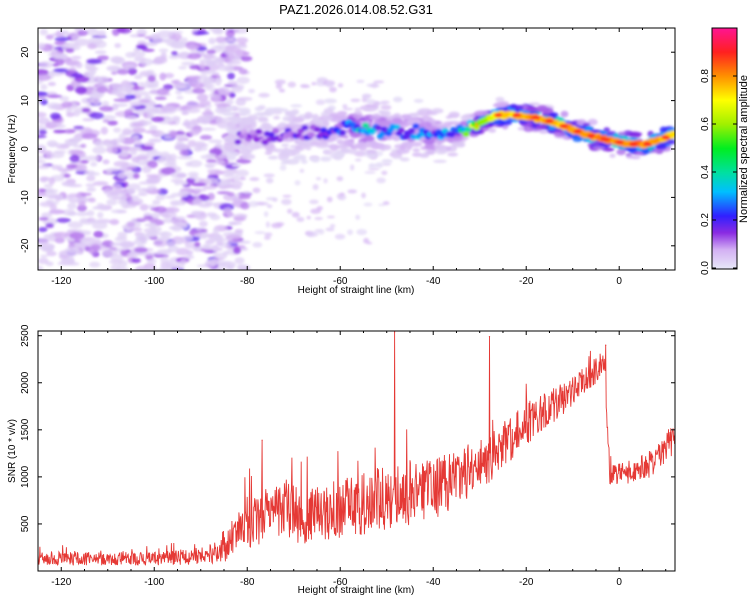 The image size is (750, 600). What do you see at coordinates (705, 76) in the screenshot?
I see `colorbar-tick-label: 0.8` at bounding box center [705, 76].